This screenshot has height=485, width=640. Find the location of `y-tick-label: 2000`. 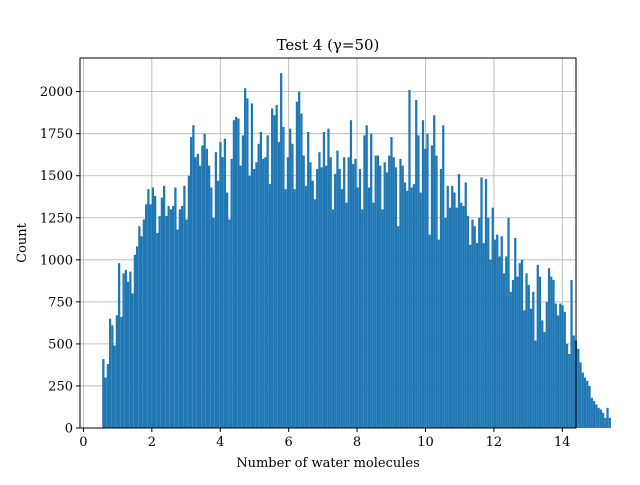

y-tick-label: 2000 is located at coordinates (56, 92).